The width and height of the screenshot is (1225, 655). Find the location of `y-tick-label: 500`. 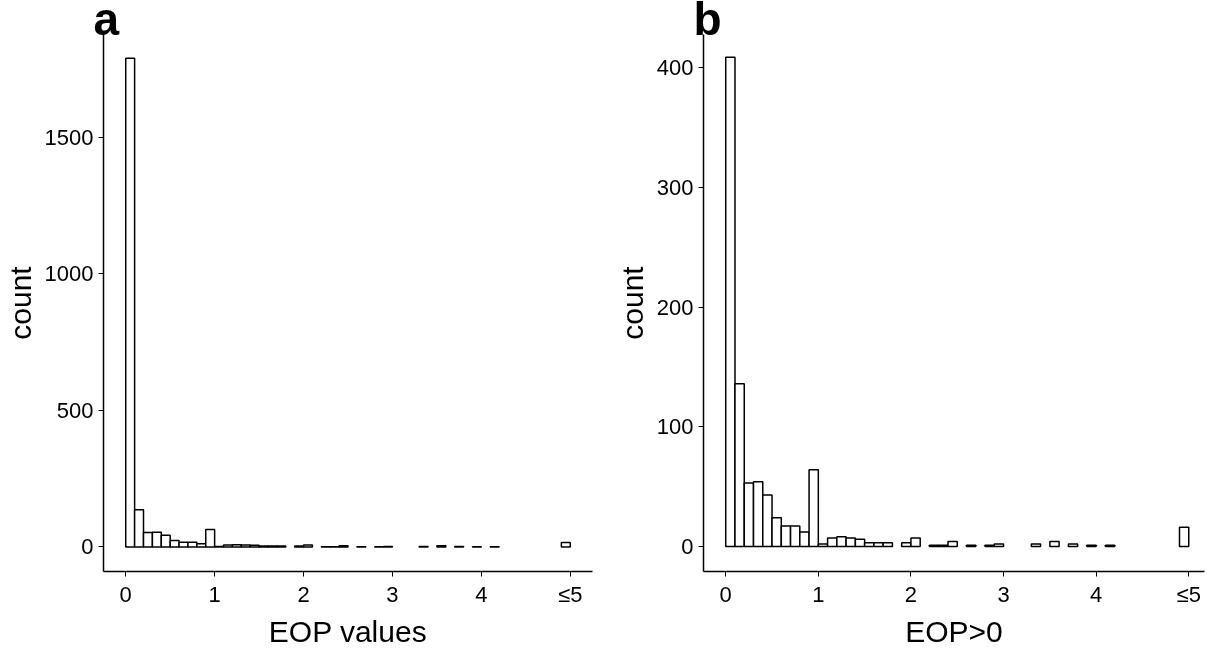

y-tick-label: 500 is located at coordinates (75, 410).